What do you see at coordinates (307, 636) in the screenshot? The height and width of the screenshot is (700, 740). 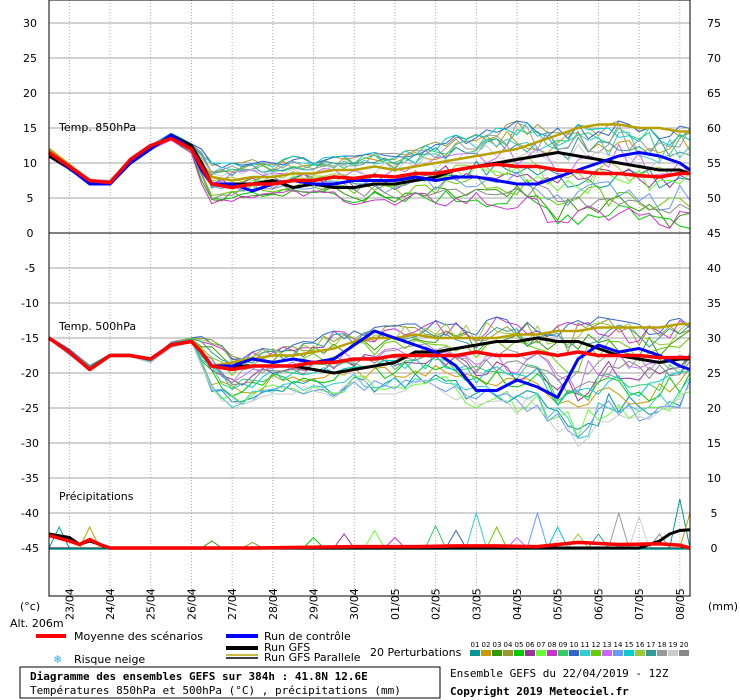 I see `legend-label-control: Run de contrôle` at bounding box center [307, 636].